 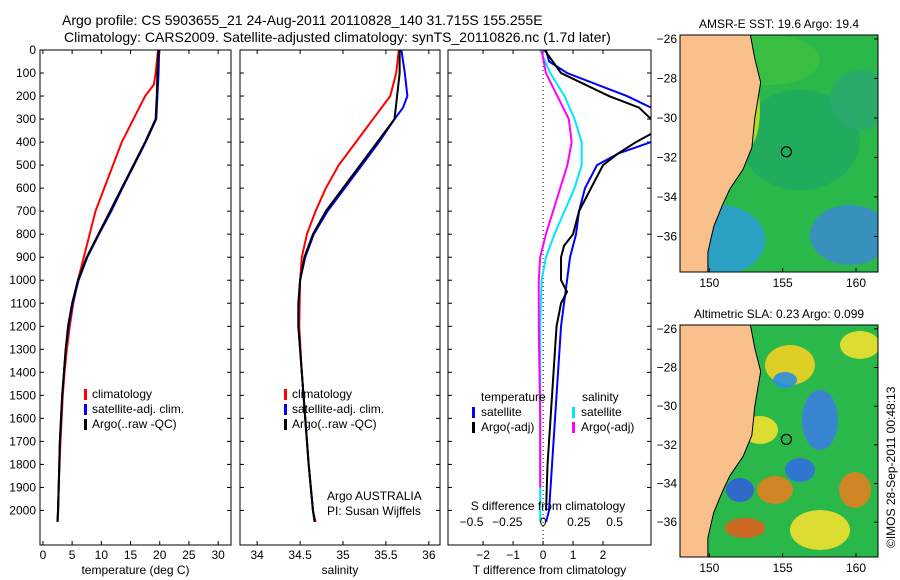 I want to click on x-tick-label: 1, so click(x=573, y=555).